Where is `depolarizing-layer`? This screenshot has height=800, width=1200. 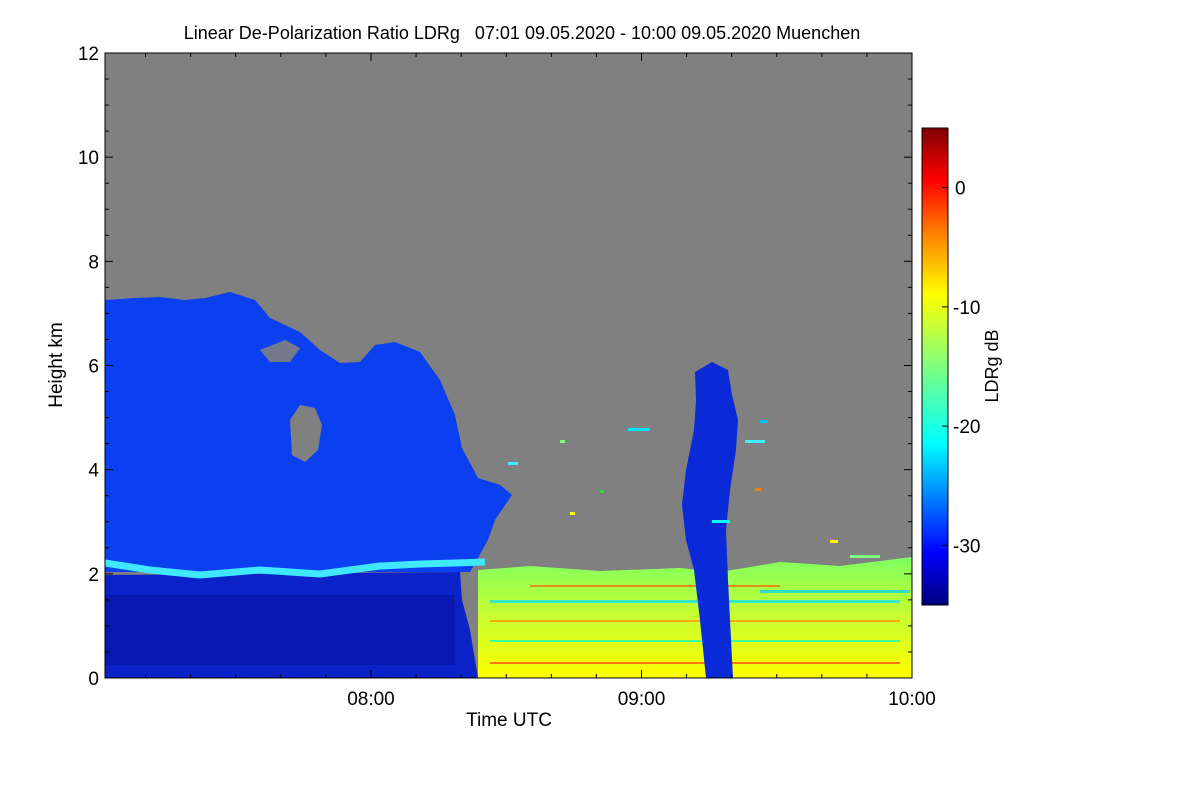 depolarizing-layer is located at coordinates (295, 568).